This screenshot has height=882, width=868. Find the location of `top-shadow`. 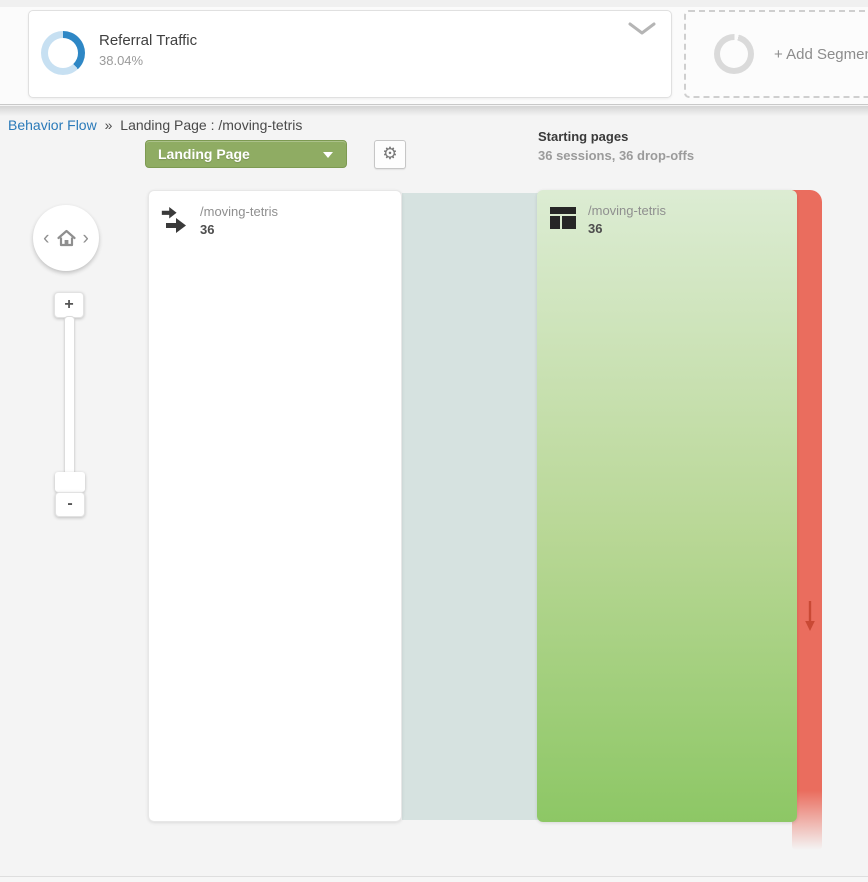

top-shadow is located at coordinates (434, 111).